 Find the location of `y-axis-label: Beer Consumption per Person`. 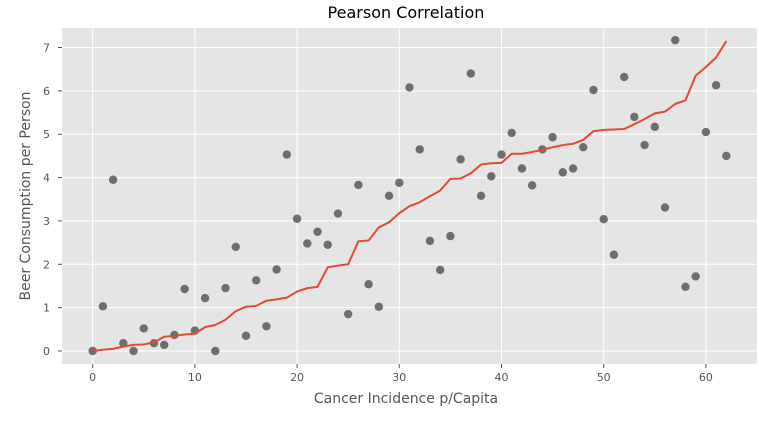

y-axis-label: Beer Consumption per Person is located at coordinates (26, 196).